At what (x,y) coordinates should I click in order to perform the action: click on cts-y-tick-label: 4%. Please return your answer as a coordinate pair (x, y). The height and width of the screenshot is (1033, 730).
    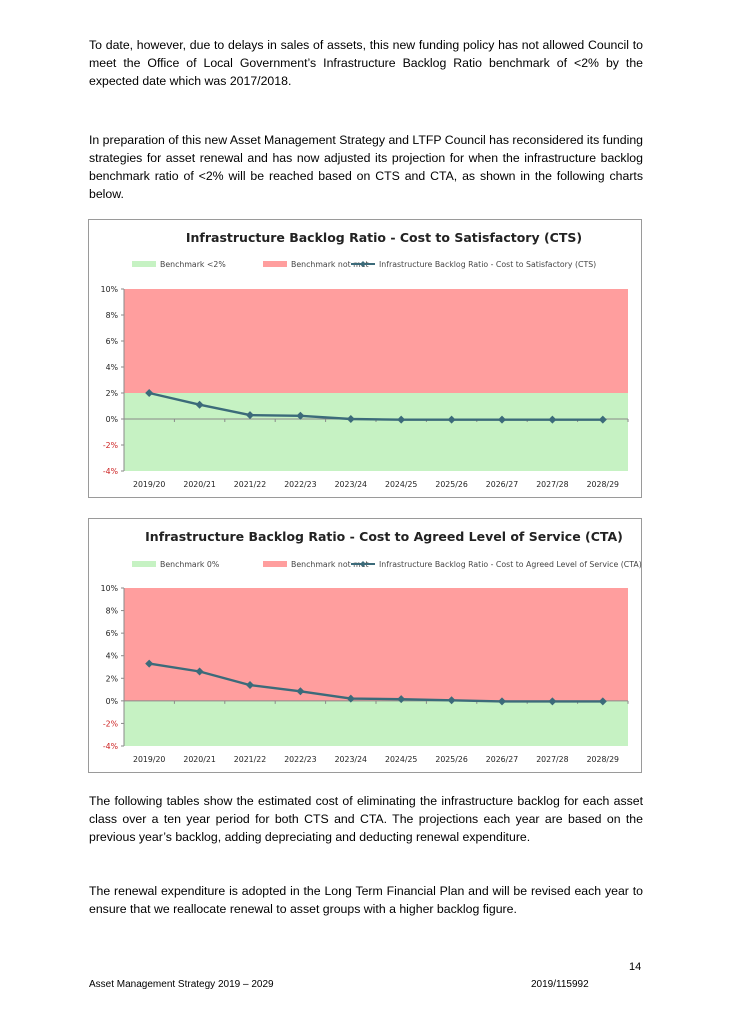
    Looking at the image, I should click on (112, 367).